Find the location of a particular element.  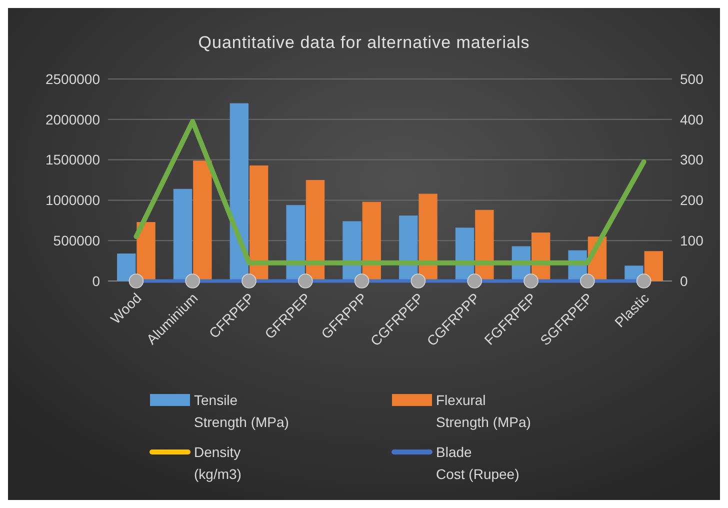

y-tick-label: 0 is located at coordinates (96, 280).